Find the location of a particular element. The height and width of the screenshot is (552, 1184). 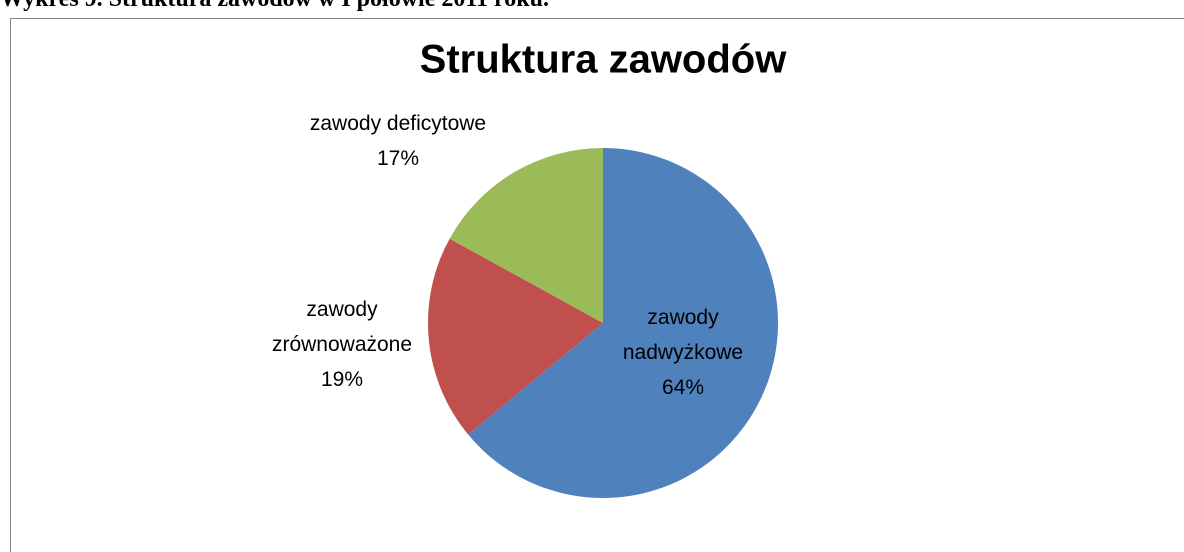

slice-label: zawody nadwyżkowe 64% is located at coordinates (683, 352).